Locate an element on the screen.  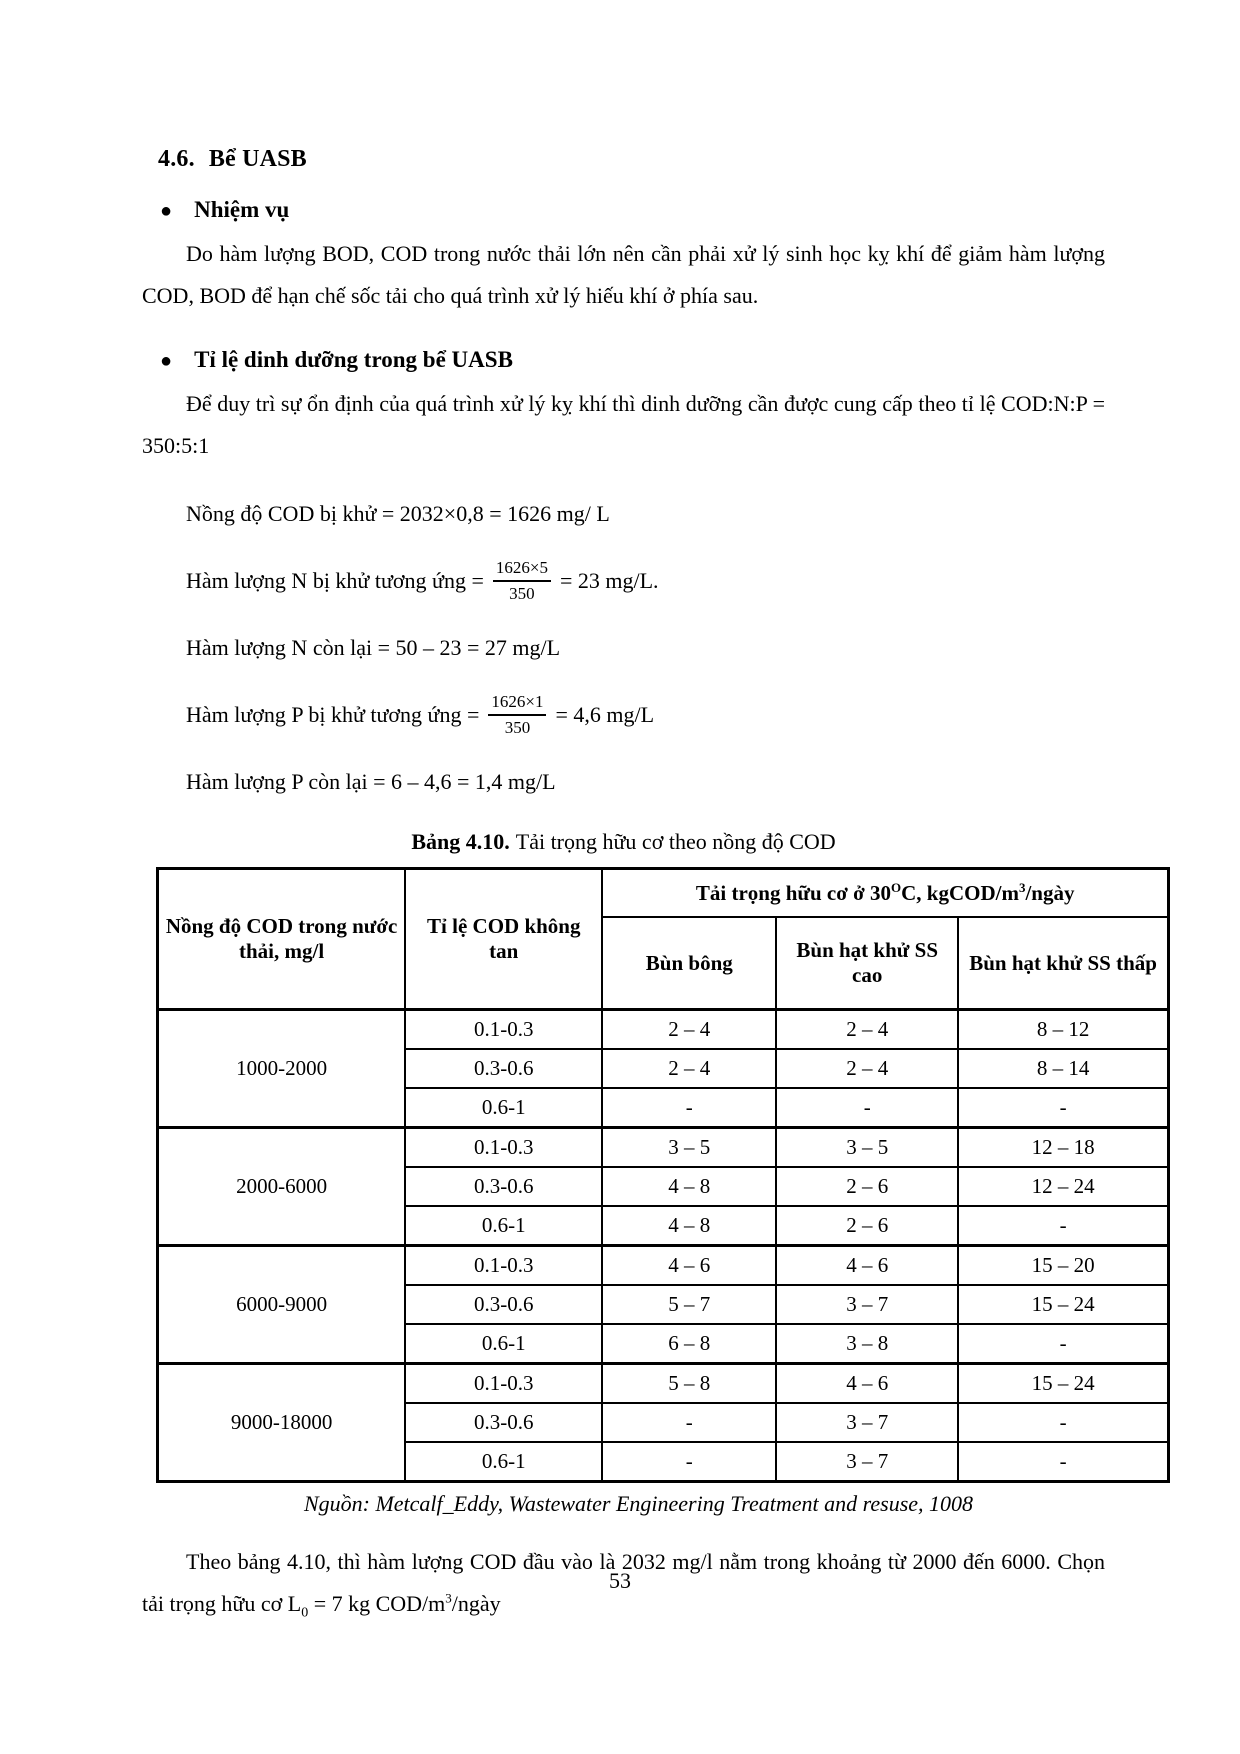
value-cell: 5 – 8 is located at coordinates (689, 1383).